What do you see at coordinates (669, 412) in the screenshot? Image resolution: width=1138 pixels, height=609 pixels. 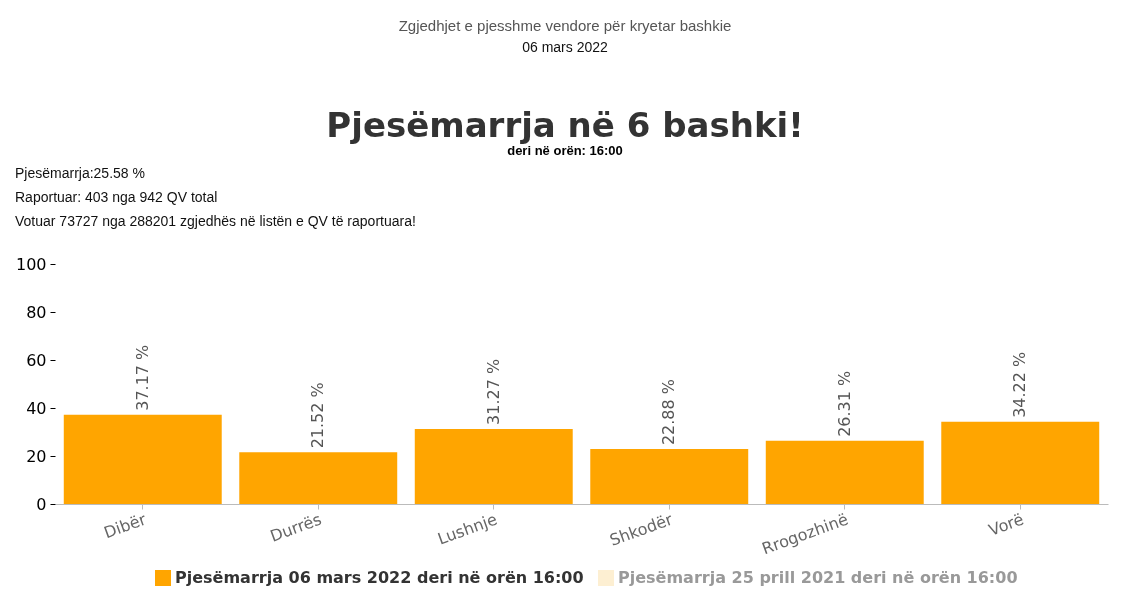 I see `data-label: 22.88 %` at bounding box center [669, 412].